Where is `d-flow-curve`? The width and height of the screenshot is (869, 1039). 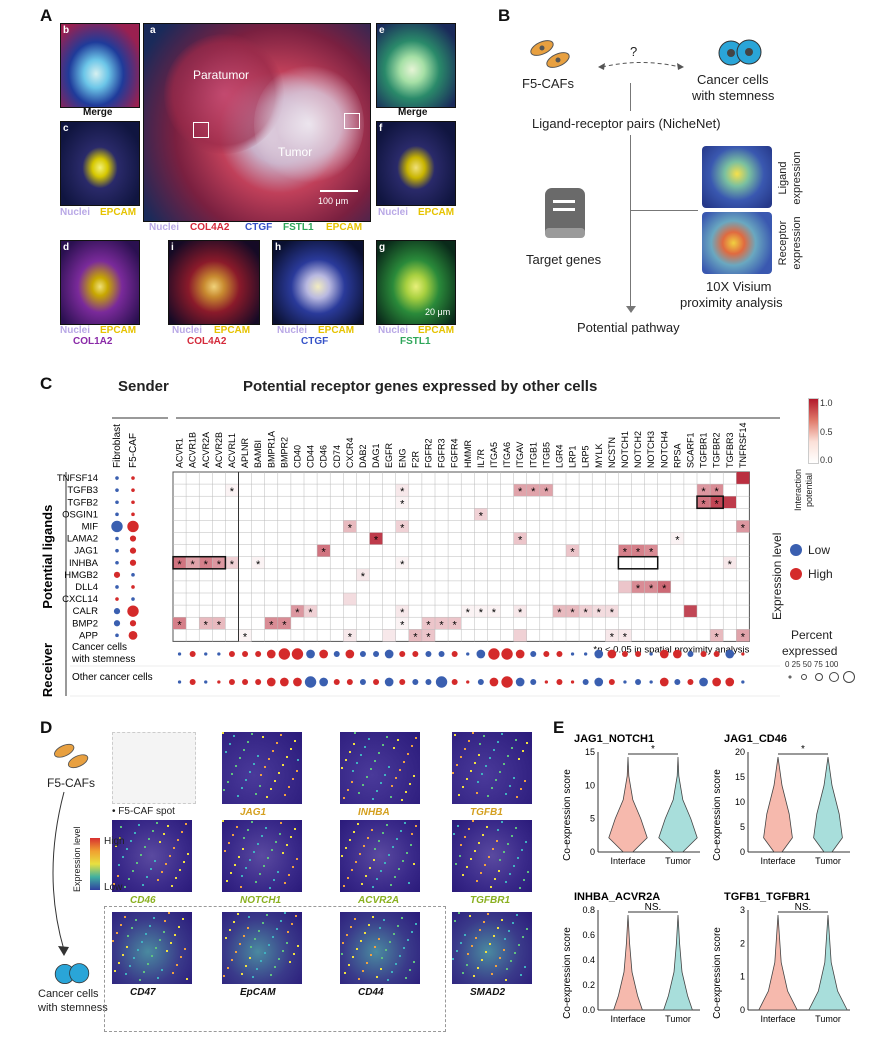 d-flow-curve is located at coordinates (60, 873).